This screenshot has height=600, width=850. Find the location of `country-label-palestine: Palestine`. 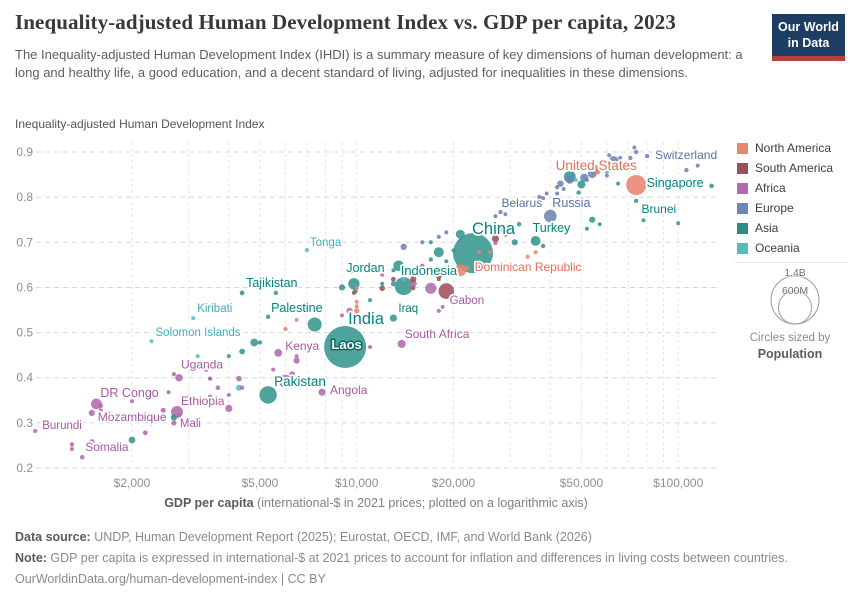

country-label-palestine: Palestine is located at coordinates (296, 308).